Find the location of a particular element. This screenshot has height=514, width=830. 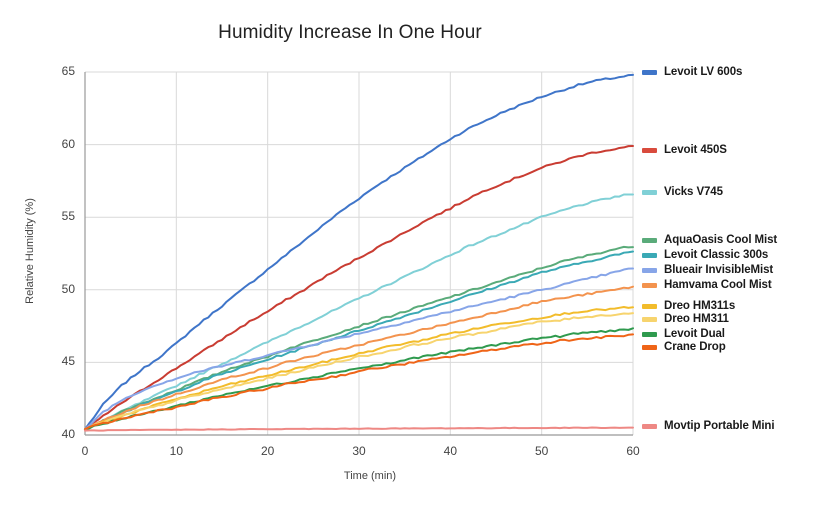

legend-item: Levoit LV 600s is located at coordinates (692, 72).